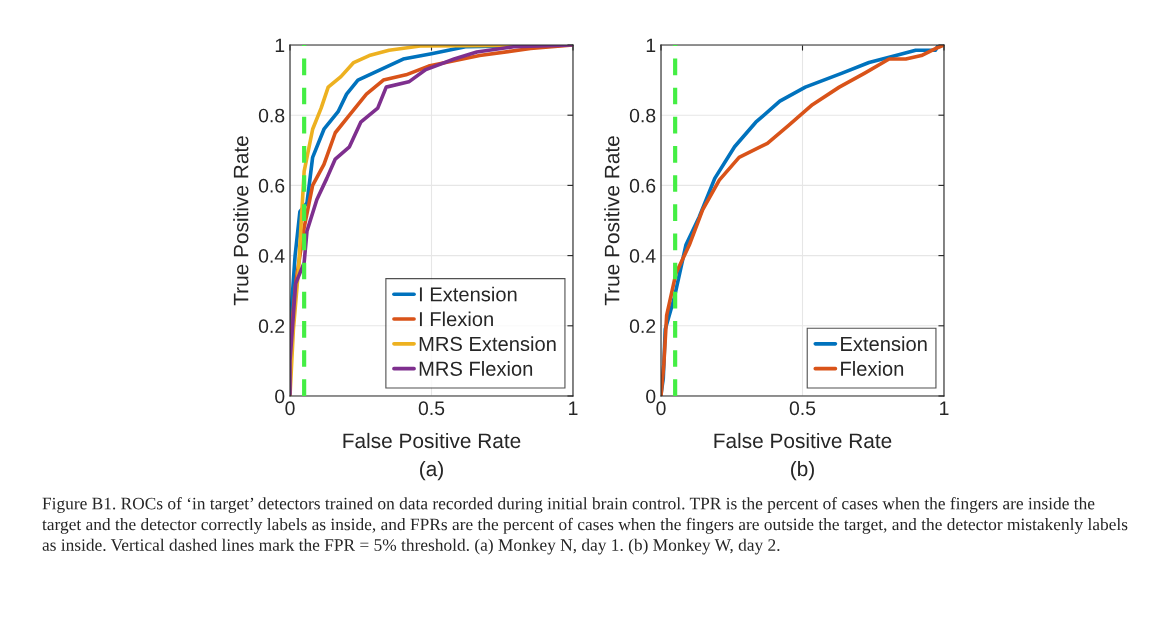 The height and width of the screenshot is (617, 1171). Describe the element at coordinates (802, 470) in the screenshot. I see `text: (b)` at that location.